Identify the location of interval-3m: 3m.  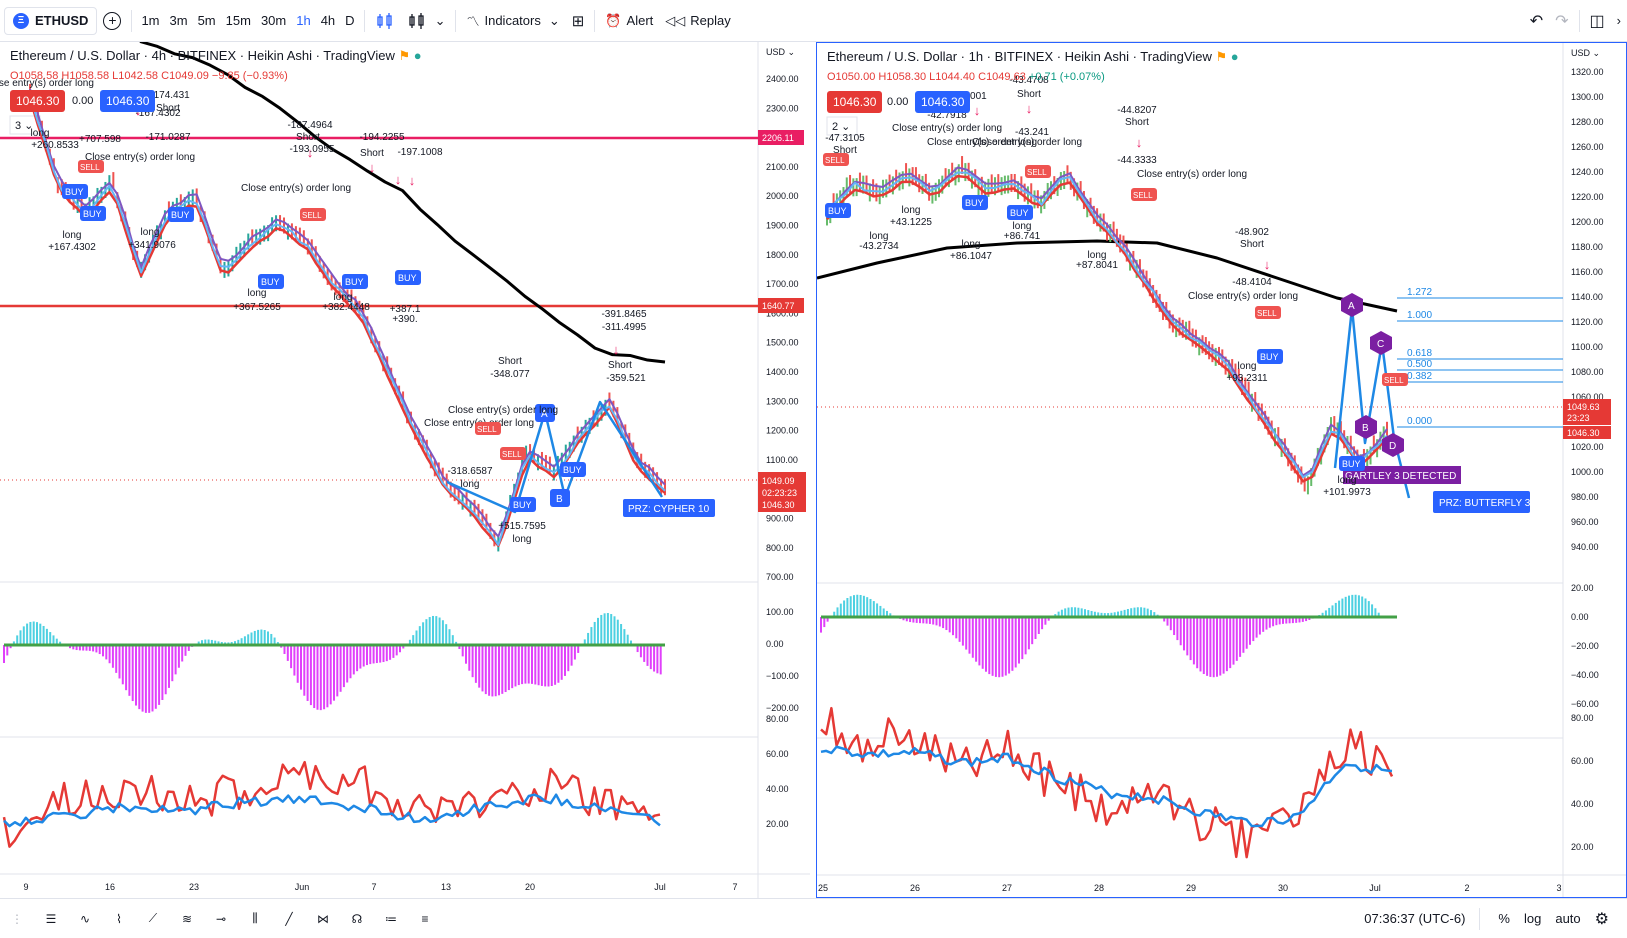
(178, 20).